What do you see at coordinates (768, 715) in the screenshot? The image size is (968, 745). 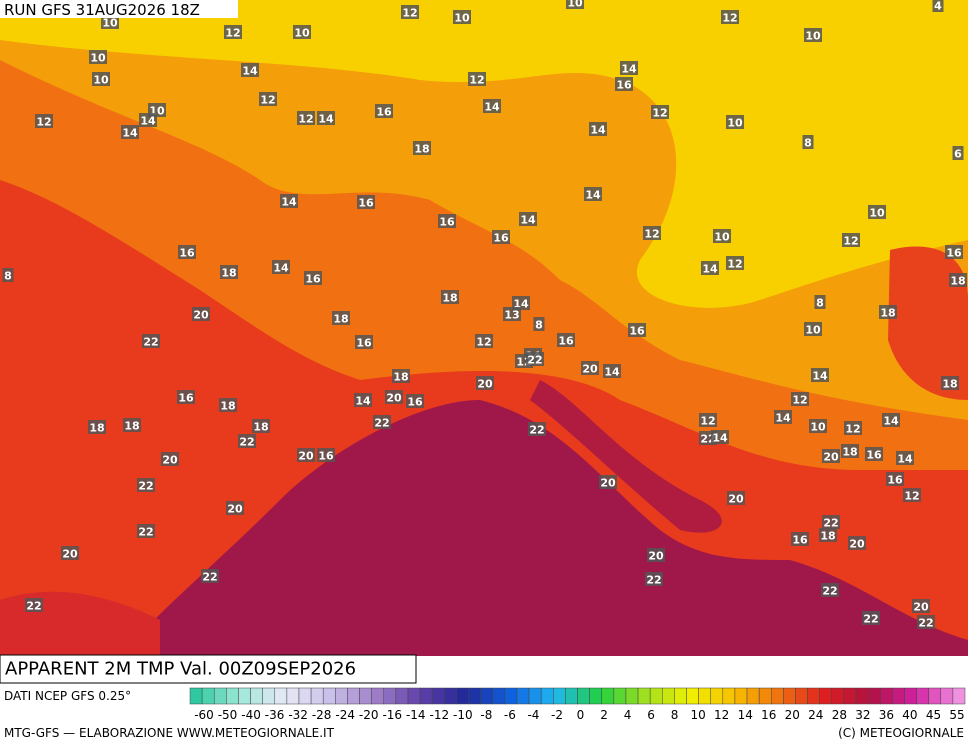 I see `colorbar-tick-label: 16` at bounding box center [768, 715].